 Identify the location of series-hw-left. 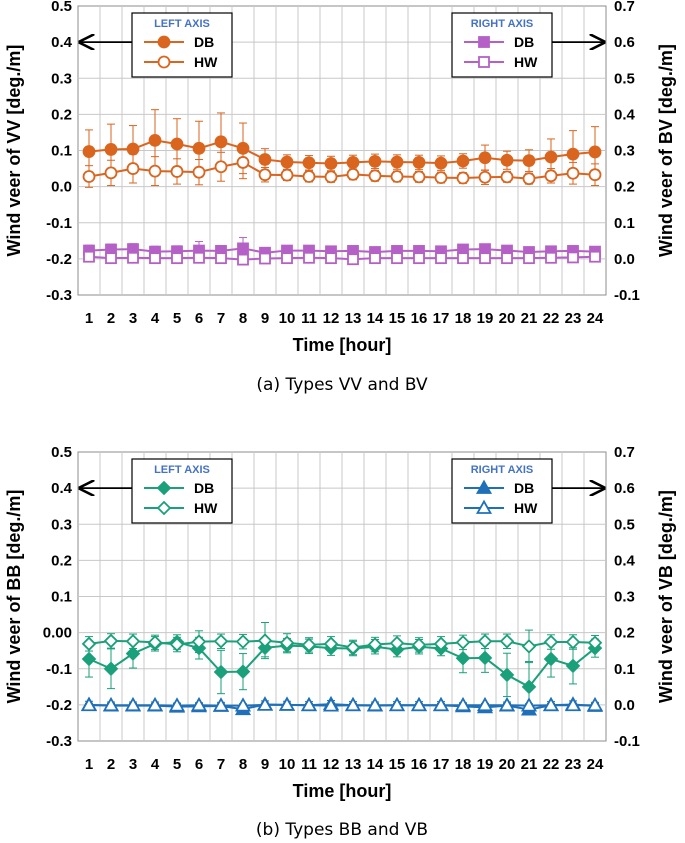
(342, 643).